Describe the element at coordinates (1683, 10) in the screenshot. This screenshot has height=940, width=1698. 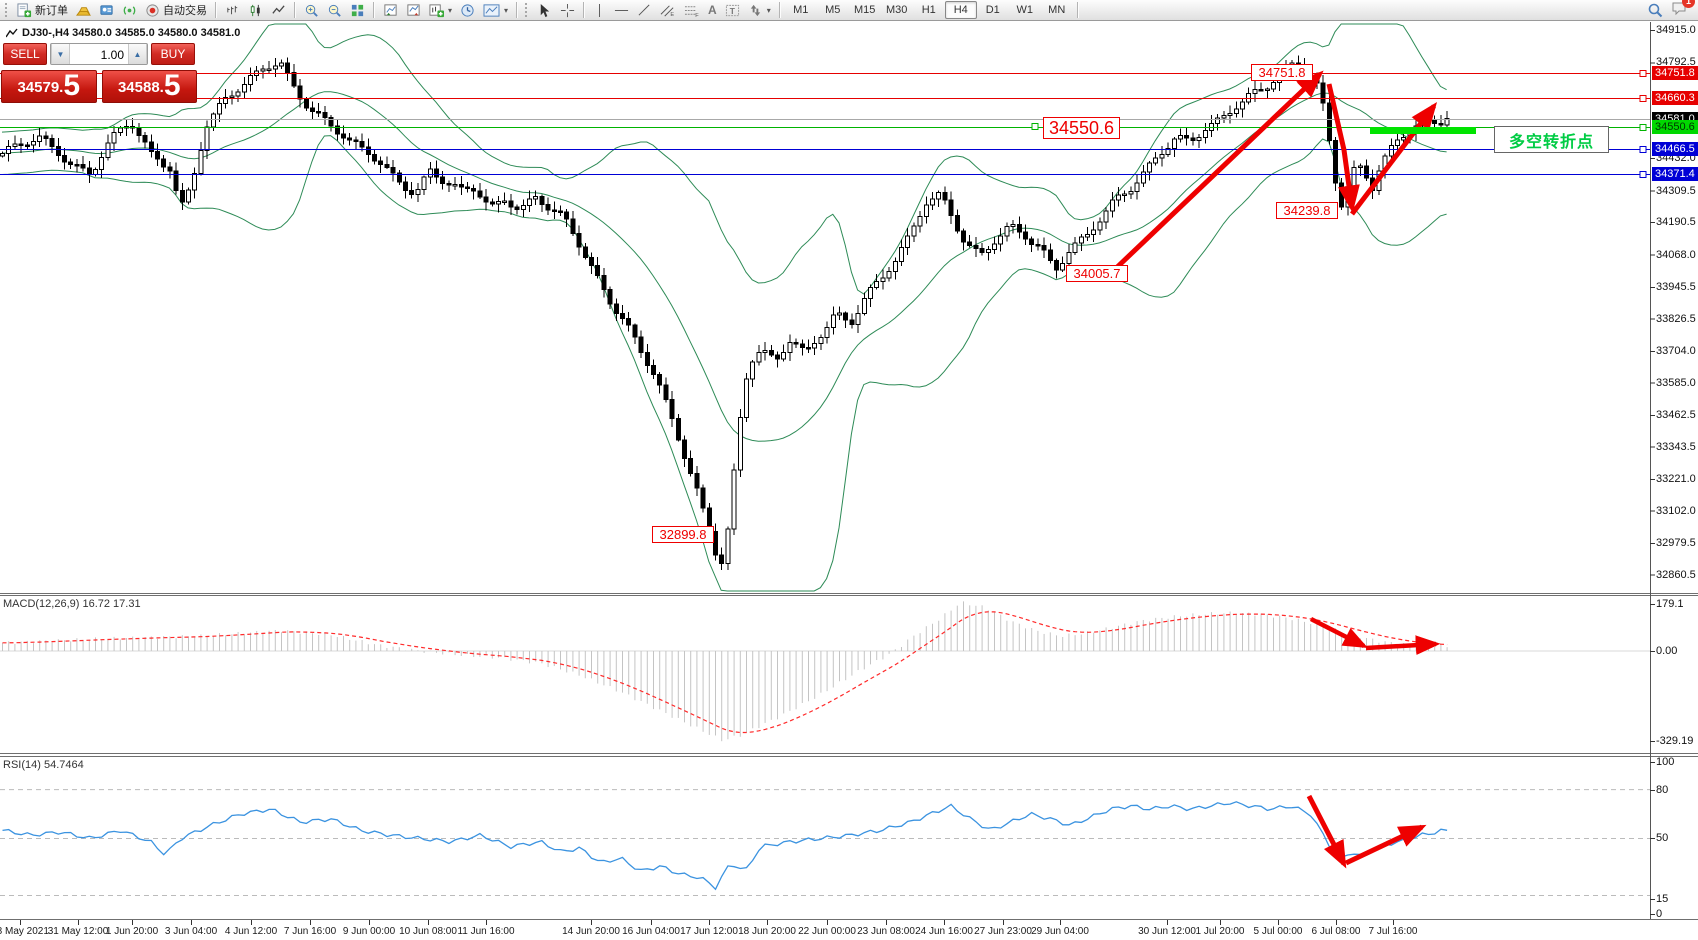
I see `notifications-button: 1` at that location.